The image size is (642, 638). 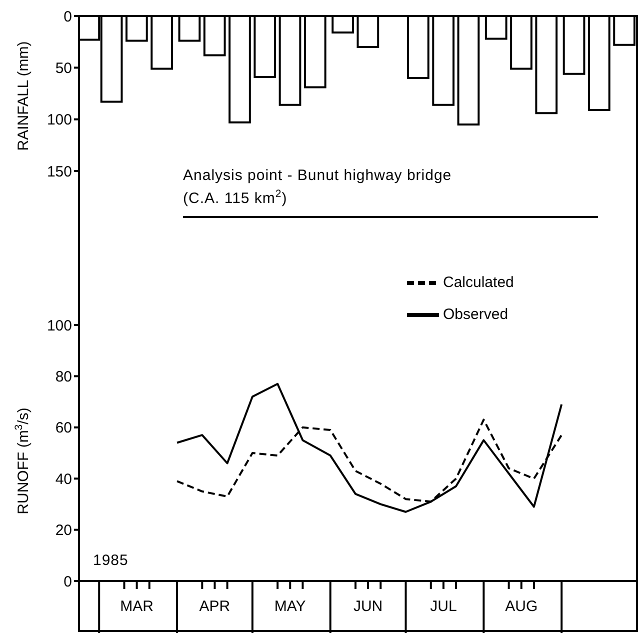 What do you see at coordinates (478, 282) in the screenshot?
I see `legend-label: Calculated` at bounding box center [478, 282].